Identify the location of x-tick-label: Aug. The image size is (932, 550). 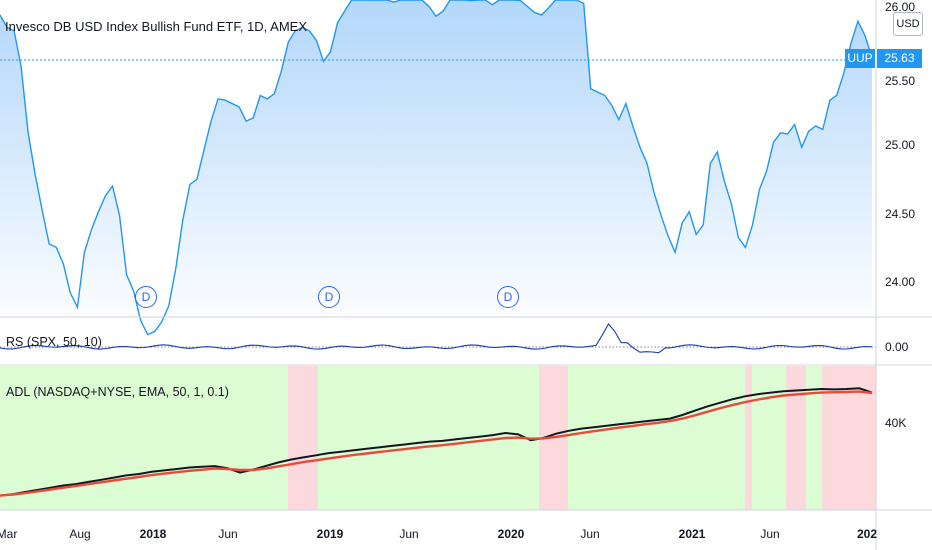
(80, 534).